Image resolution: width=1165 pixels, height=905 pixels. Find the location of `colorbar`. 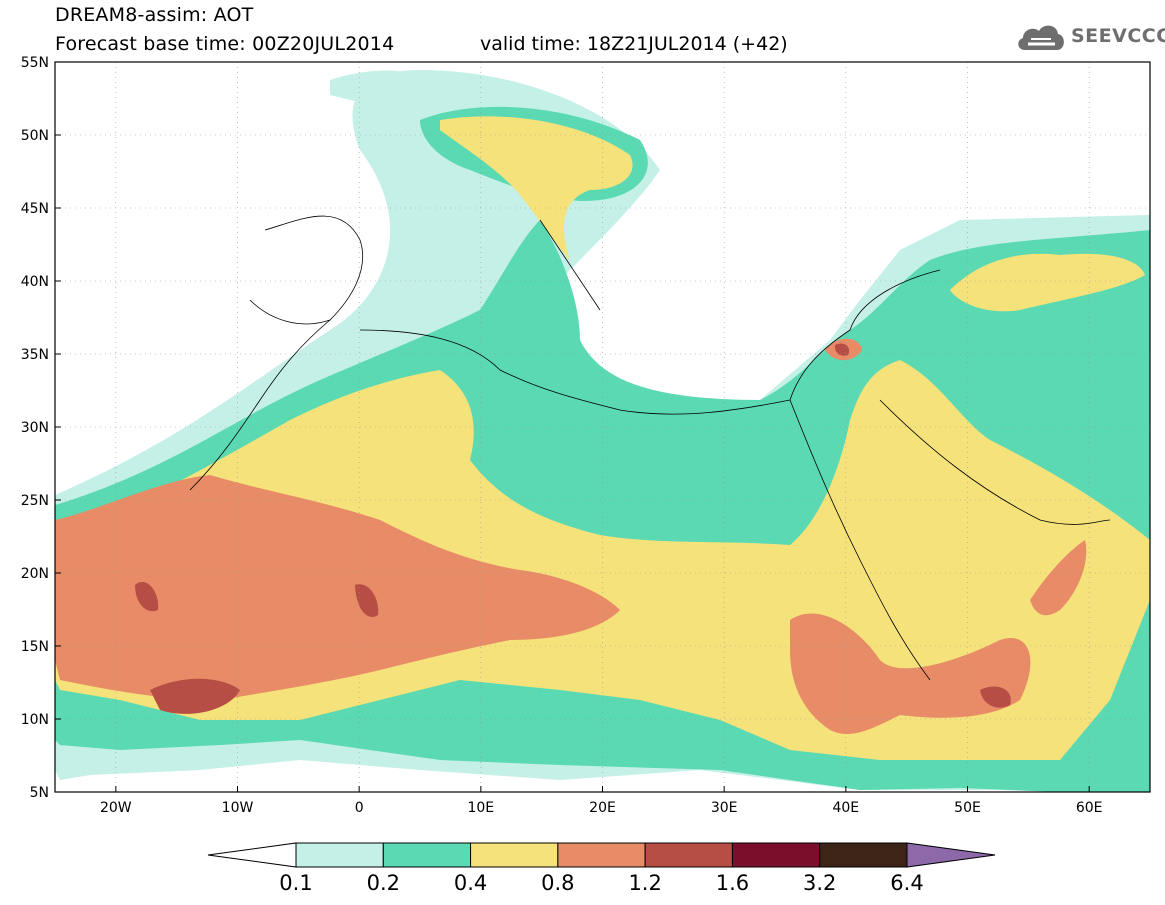

colorbar is located at coordinates (601, 855).